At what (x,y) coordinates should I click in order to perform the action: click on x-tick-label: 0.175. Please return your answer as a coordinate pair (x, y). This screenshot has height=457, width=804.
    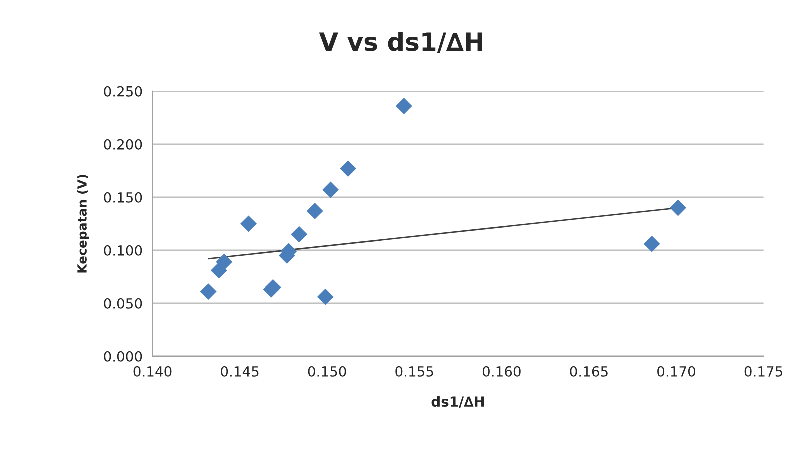
    Looking at the image, I should click on (763, 371).